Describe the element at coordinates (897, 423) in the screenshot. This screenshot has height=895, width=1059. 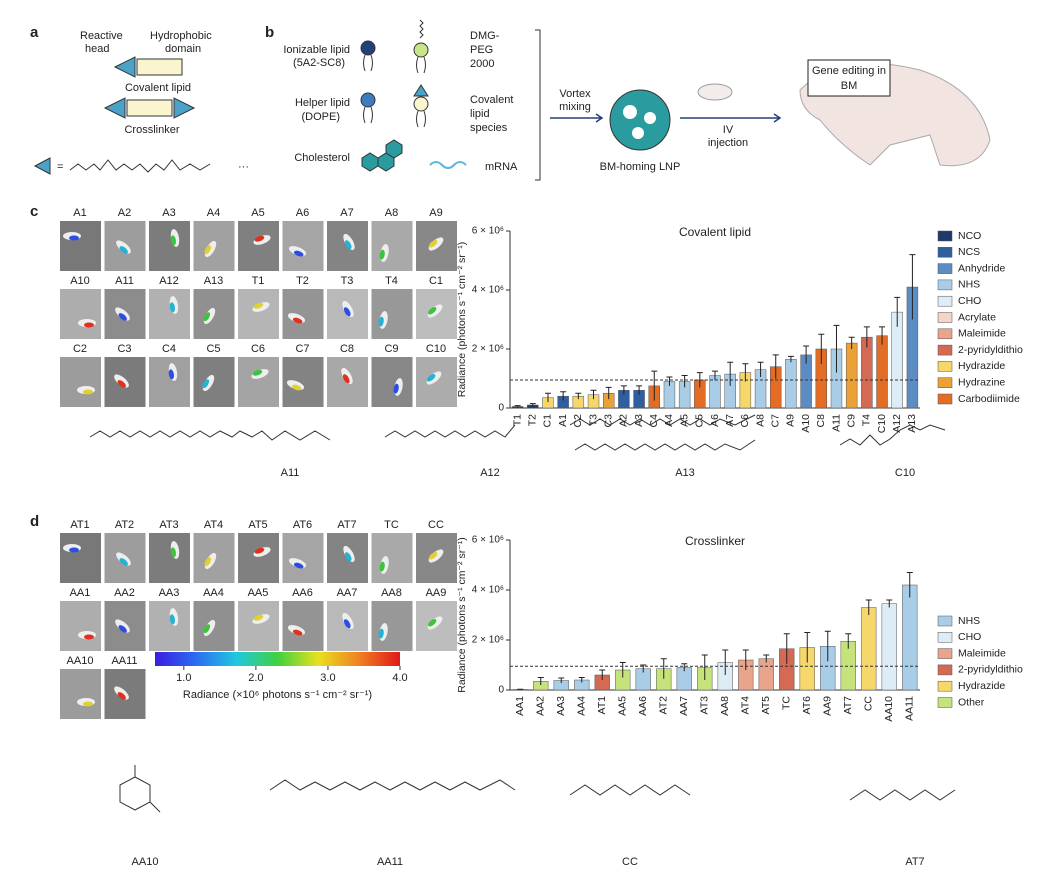
I see `x-tick-label: A12` at that location.